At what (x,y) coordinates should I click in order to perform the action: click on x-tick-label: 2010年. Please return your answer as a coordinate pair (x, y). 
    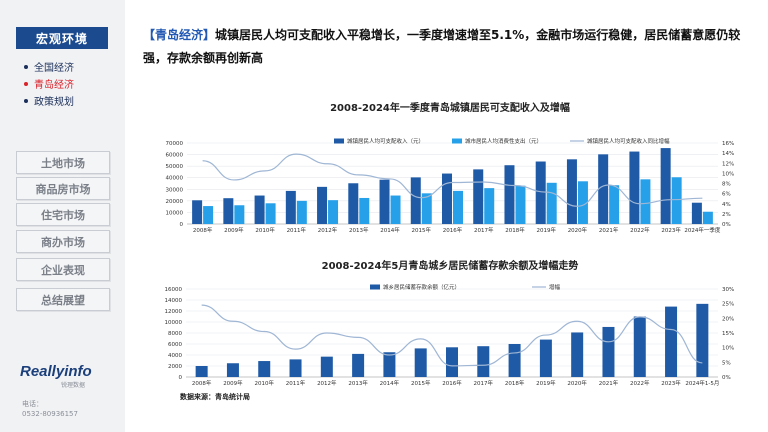
    Looking at the image, I should click on (265, 230).